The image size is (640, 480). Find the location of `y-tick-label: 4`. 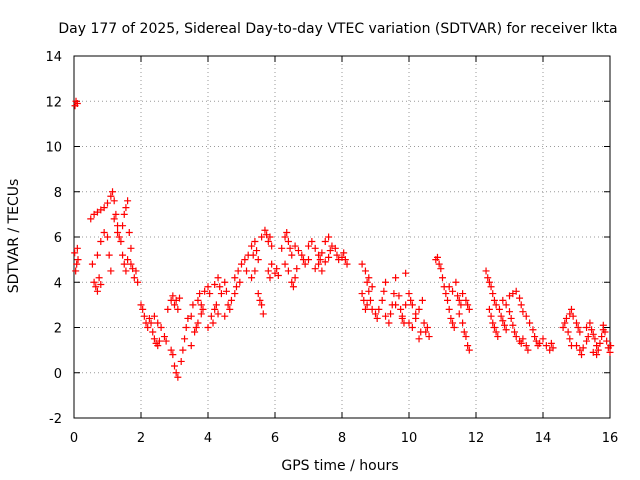

y-tick-label: 4 is located at coordinates (58, 283).